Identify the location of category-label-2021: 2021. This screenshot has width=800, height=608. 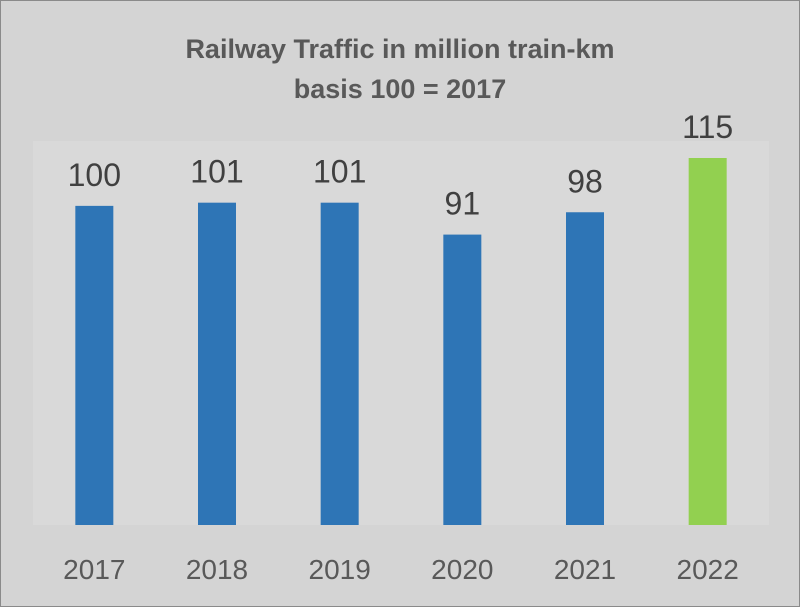
(585, 569).